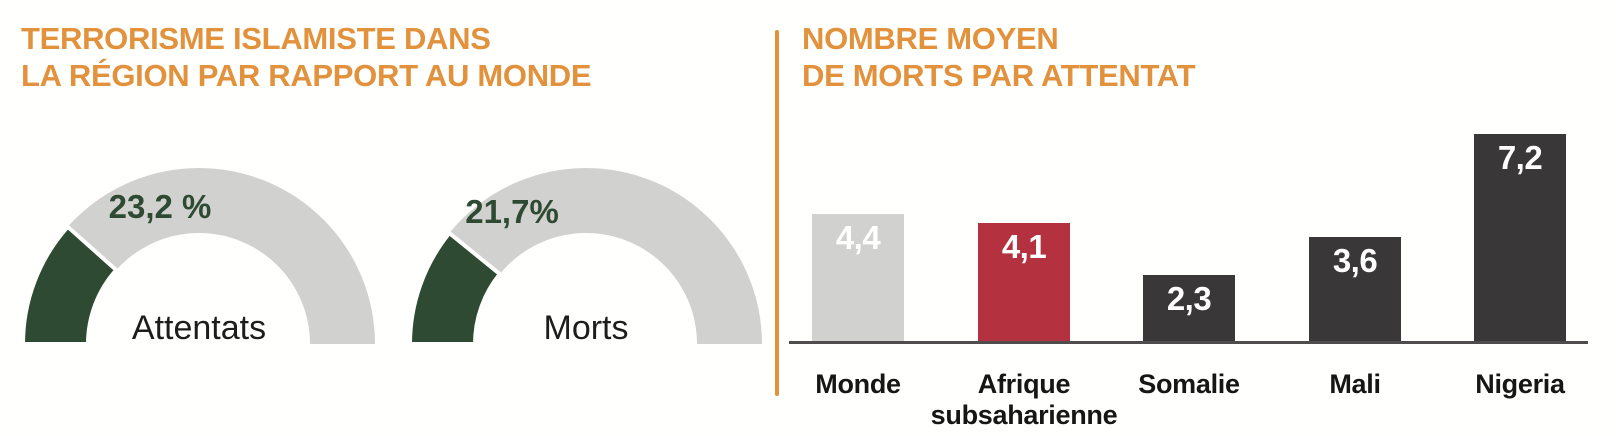 The image size is (1616, 436). I want to click on gauge-attentats: 23,2 % Attentats, so click(199, 256).